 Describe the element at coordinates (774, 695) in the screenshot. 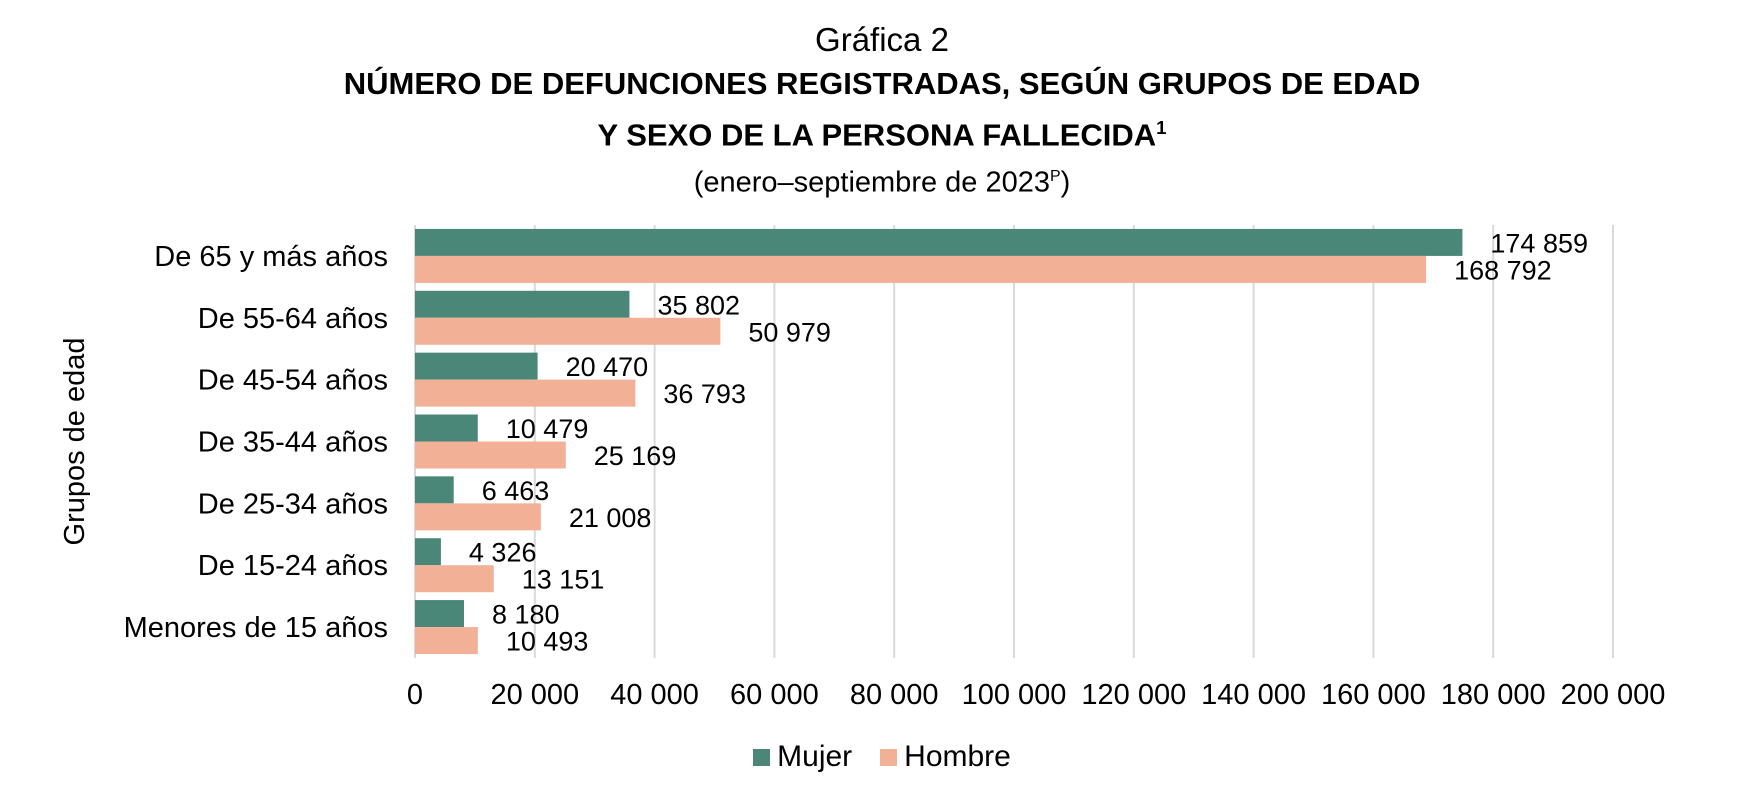

I see `x-tick-label: 60 000` at that location.